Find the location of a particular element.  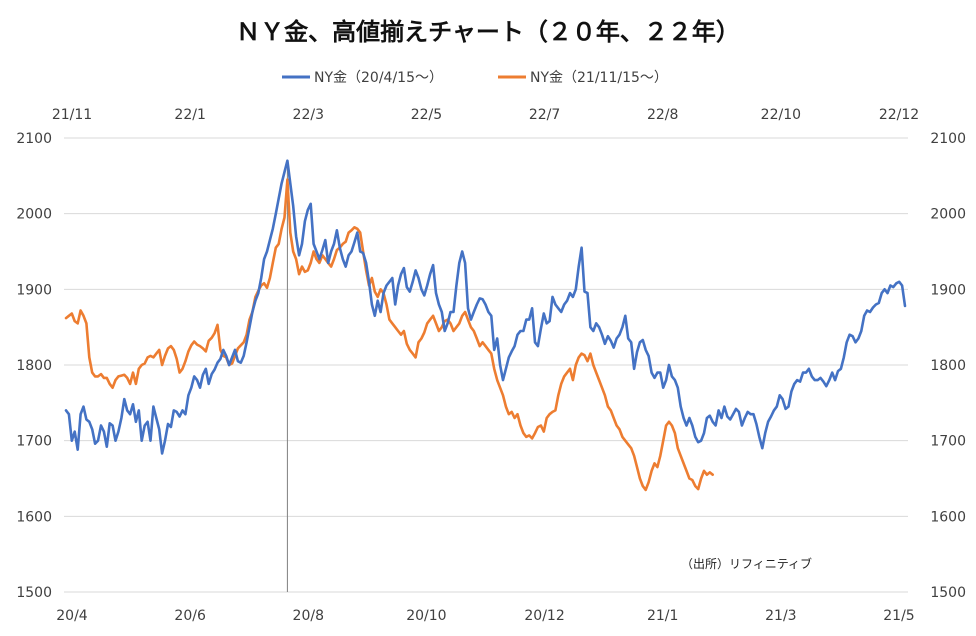

x-axis-top: 21/11 22/1 22/3 22/5 22/7 22/8 22/10 22/12 is located at coordinates (485, 115).